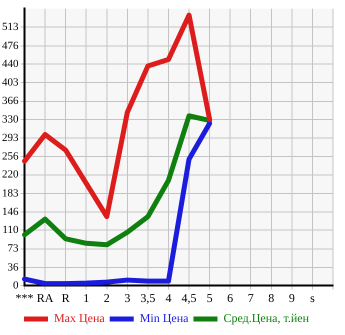  What do you see at coordinates (291, 297) in the screenshot?
I see `x-tick-label: 9` at bounding box center [291, 297].